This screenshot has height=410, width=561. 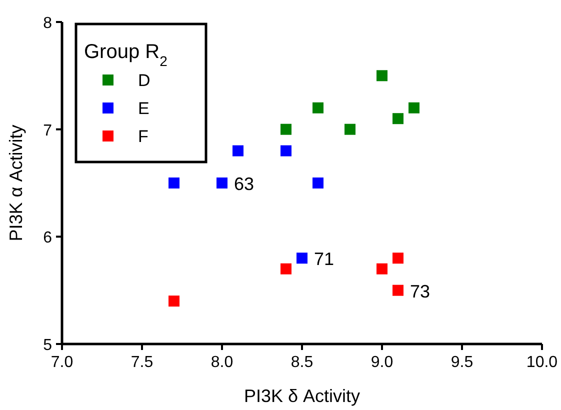 What do you see at coordinates (420, 291) in the screenshot?
I see `annotation: 73` at bounding box center [420, 291].